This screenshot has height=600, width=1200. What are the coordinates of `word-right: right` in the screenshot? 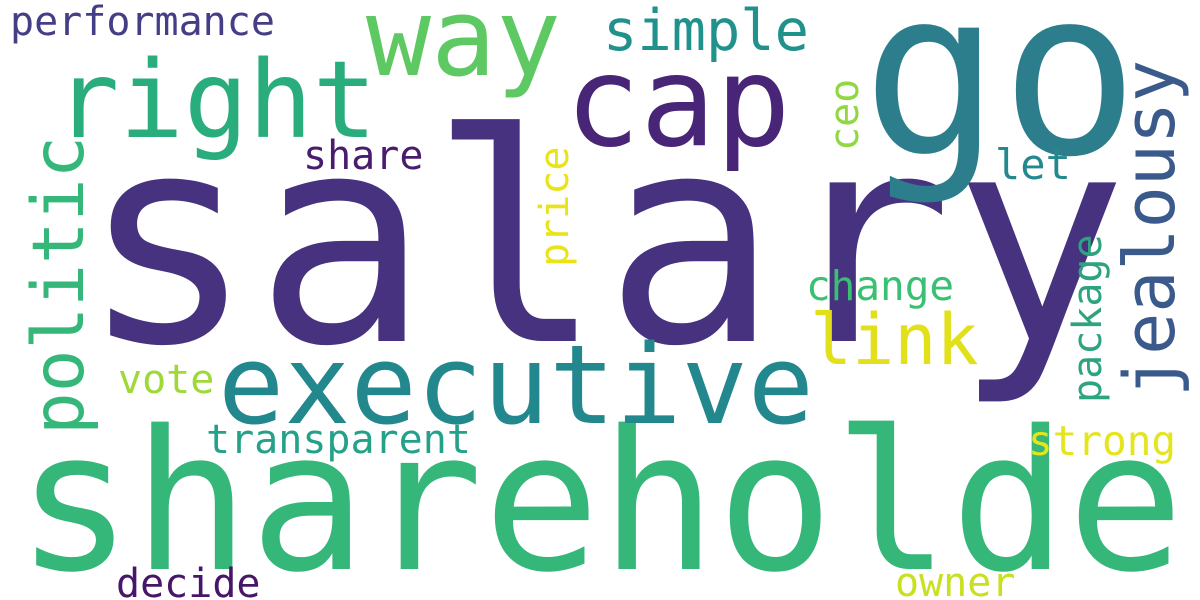 It's located at (216, 101).